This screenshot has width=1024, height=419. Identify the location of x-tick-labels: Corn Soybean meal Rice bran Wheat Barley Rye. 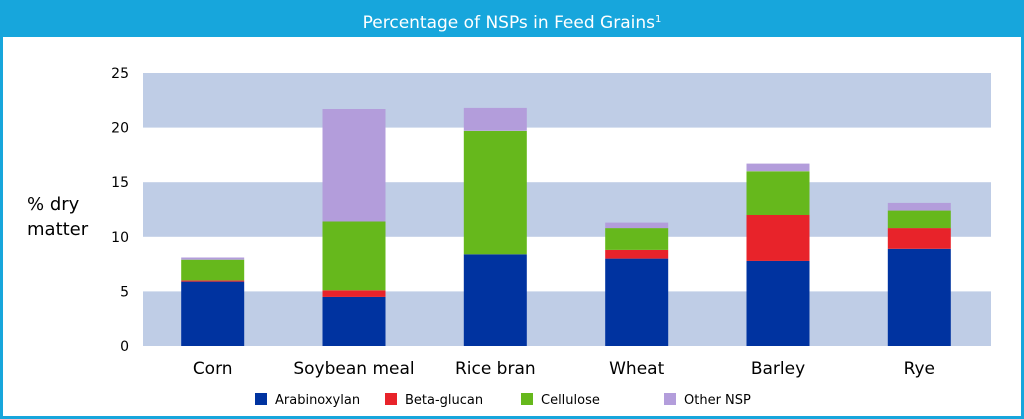
(564, 369).